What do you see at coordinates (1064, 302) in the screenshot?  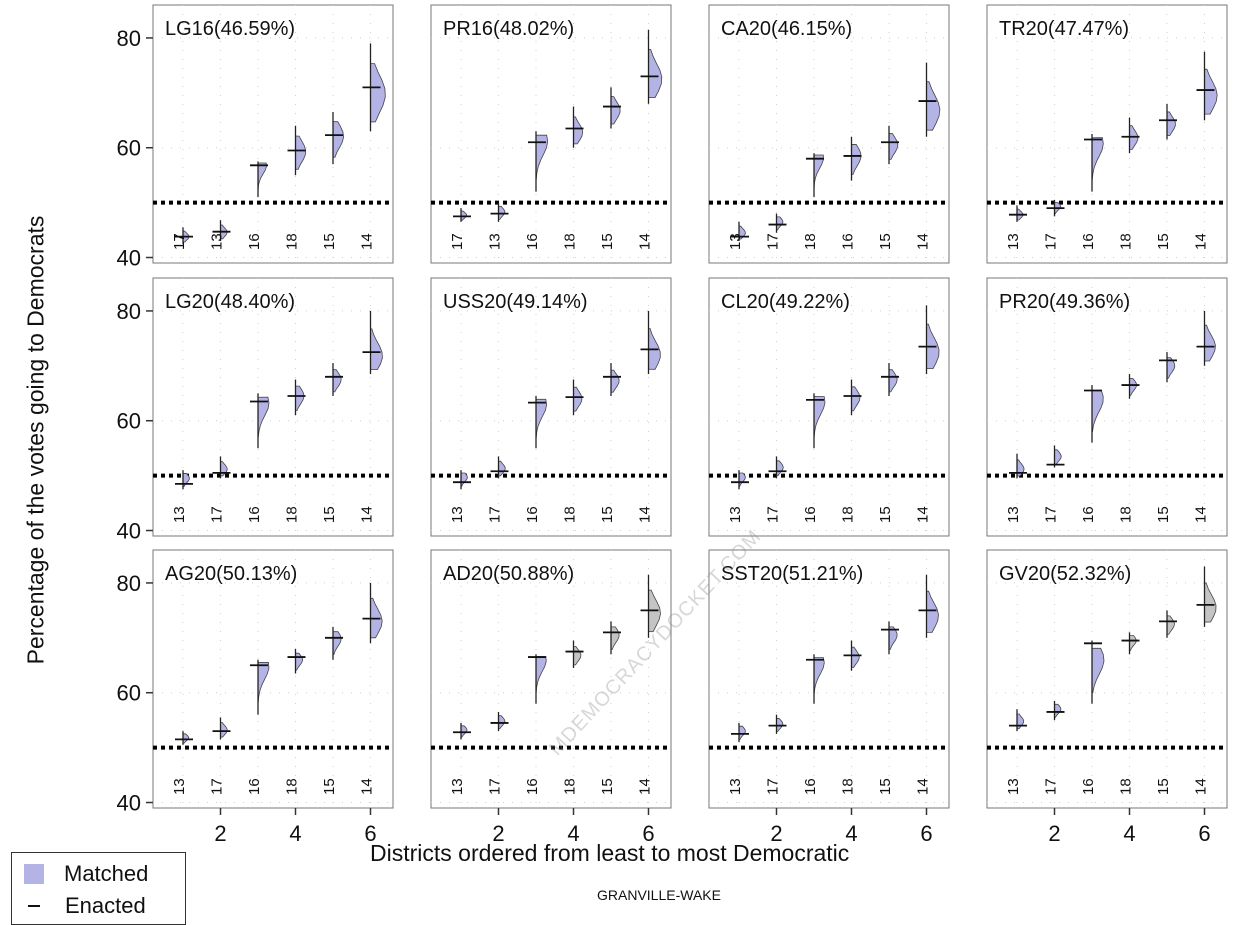 I see `panel-title: PR20(49.36%)` at bounding box center [1064, 302].